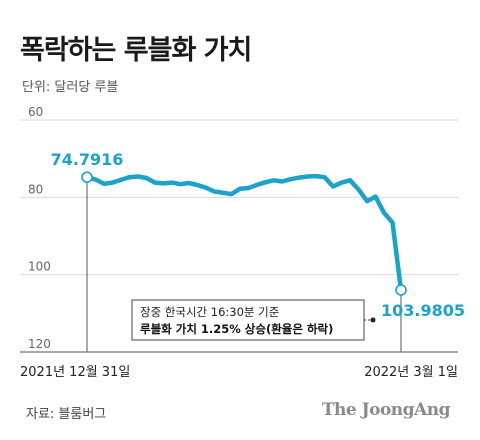 Image resolution: width=480 pixels, height=440 pixels. What do you see at coordinates (423, 310) in the screenshot?
I see `end-value-label: 103.9805` at bounding box center [423, 310].